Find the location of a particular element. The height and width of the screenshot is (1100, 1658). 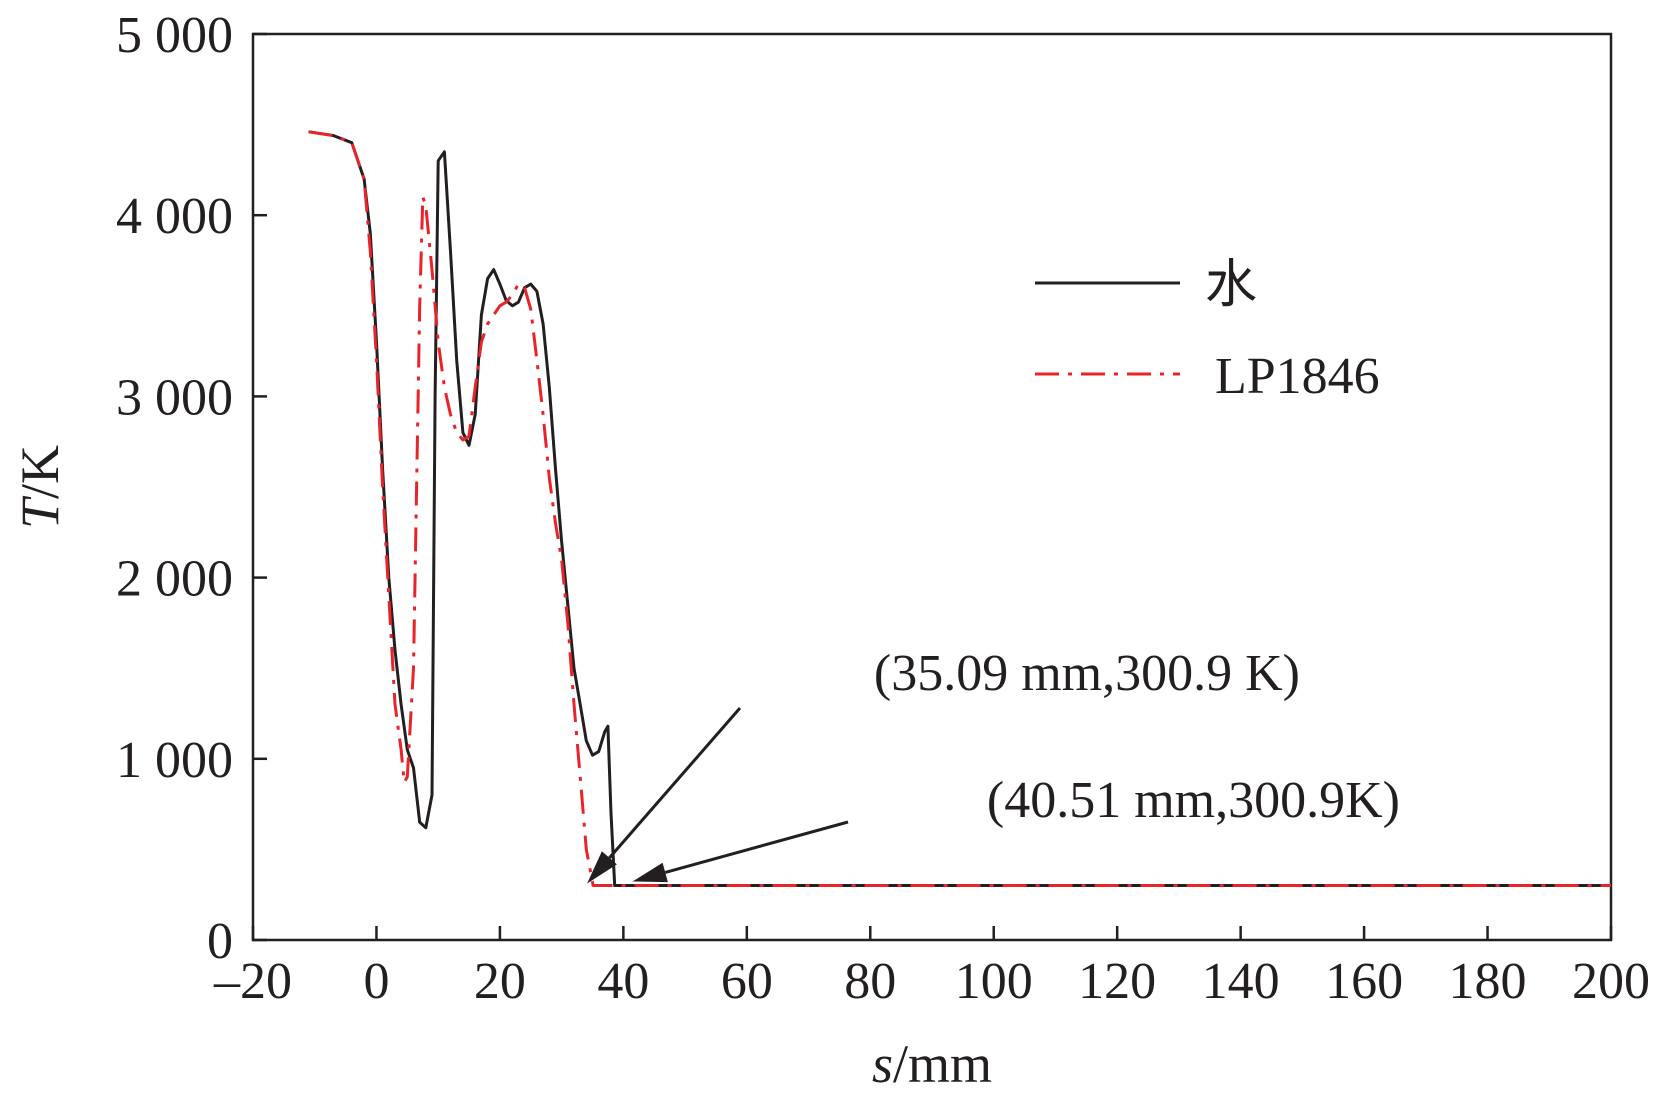

y-tick-label: 2 000 is located at coordinates (174, 579).